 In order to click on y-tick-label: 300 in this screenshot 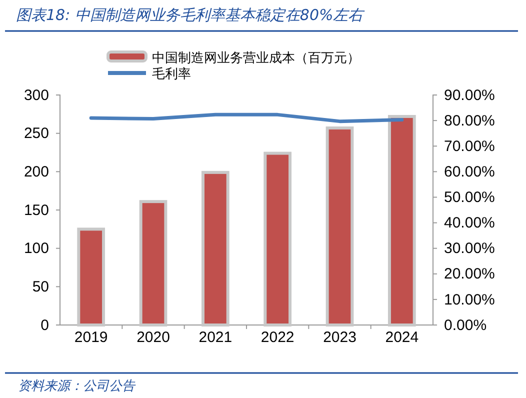, I will do `click(36, 95)`.